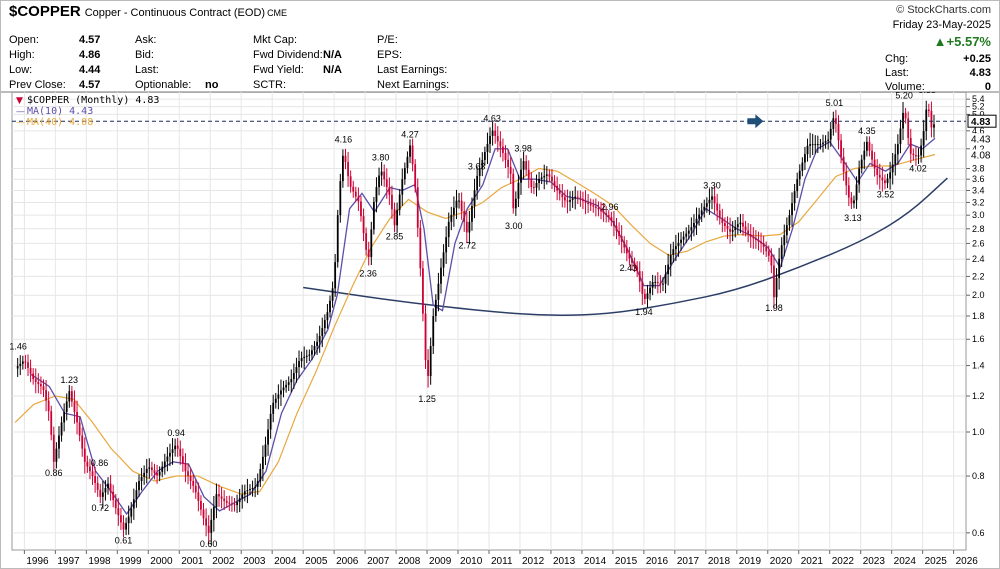 Image resolution: width=1000 pixels, height=569 pixels. Describe the element at coordinates (440, 561) in the screenshot. I see `x-tick-label: 2009` at that location.